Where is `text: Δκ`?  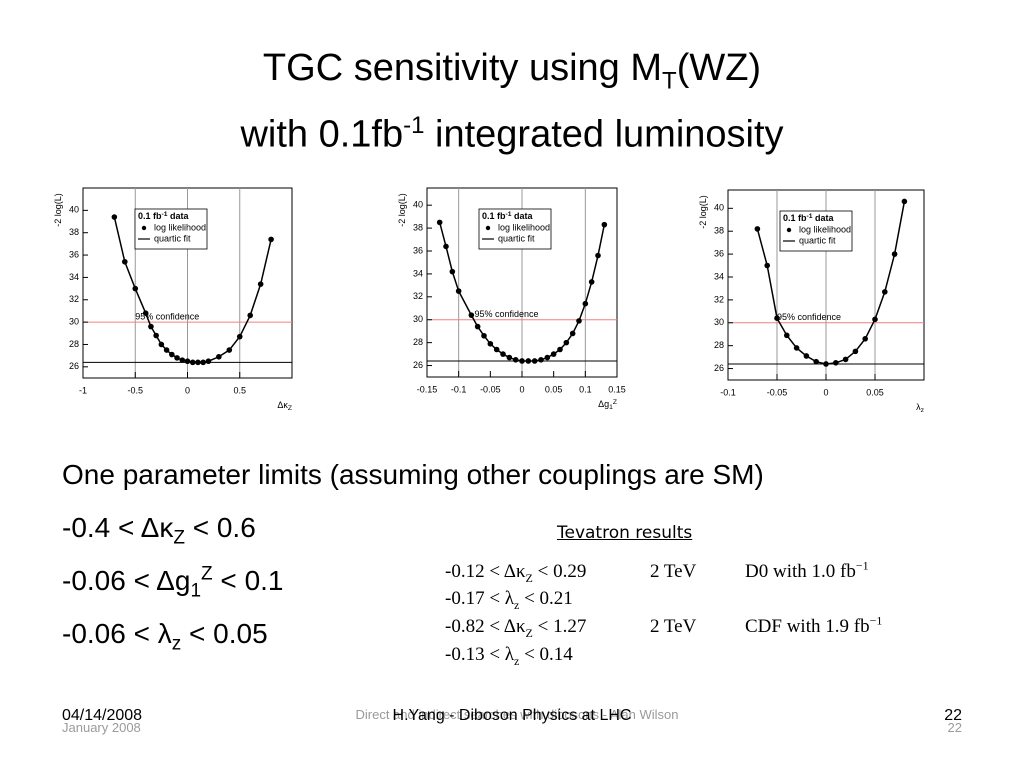 text: Δκ is located at coordinates (282, 405).